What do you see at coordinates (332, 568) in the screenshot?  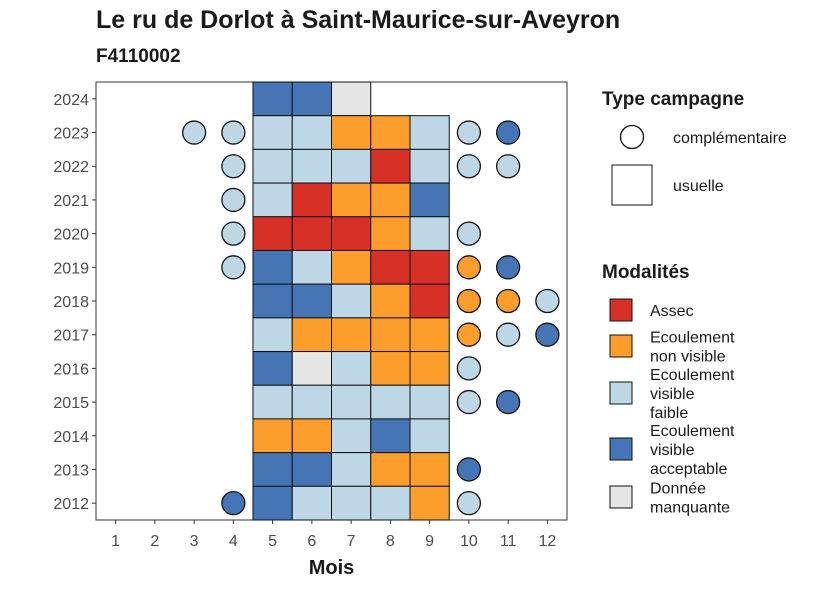 I see `x-axis-title: Mois` at bounding box center [332, 568].